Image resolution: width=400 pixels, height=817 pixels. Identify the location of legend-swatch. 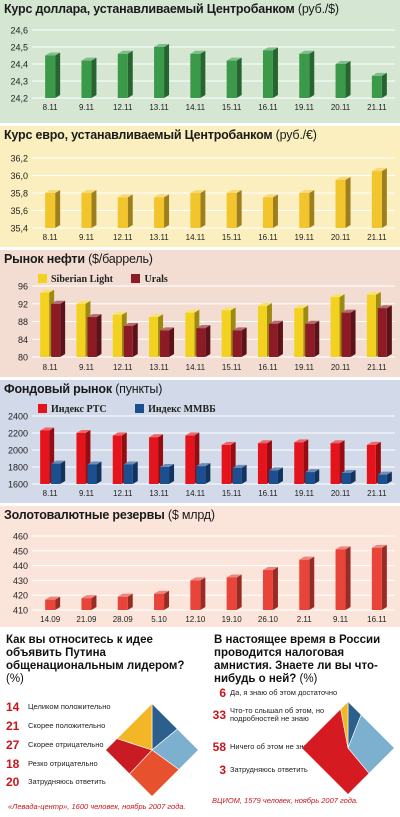
(136, 278).